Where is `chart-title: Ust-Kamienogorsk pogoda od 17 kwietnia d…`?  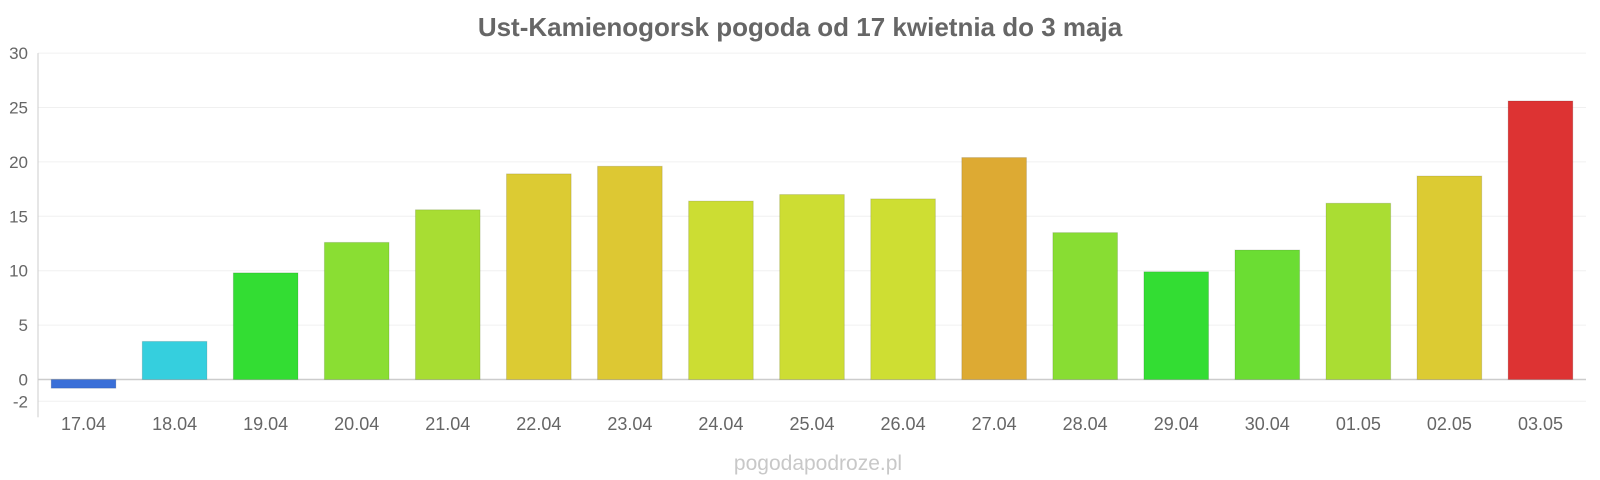 chart-title: Ust-Kamienogorsk pogoda od 17 kwietnia d… is located at coordinates (800, 27).